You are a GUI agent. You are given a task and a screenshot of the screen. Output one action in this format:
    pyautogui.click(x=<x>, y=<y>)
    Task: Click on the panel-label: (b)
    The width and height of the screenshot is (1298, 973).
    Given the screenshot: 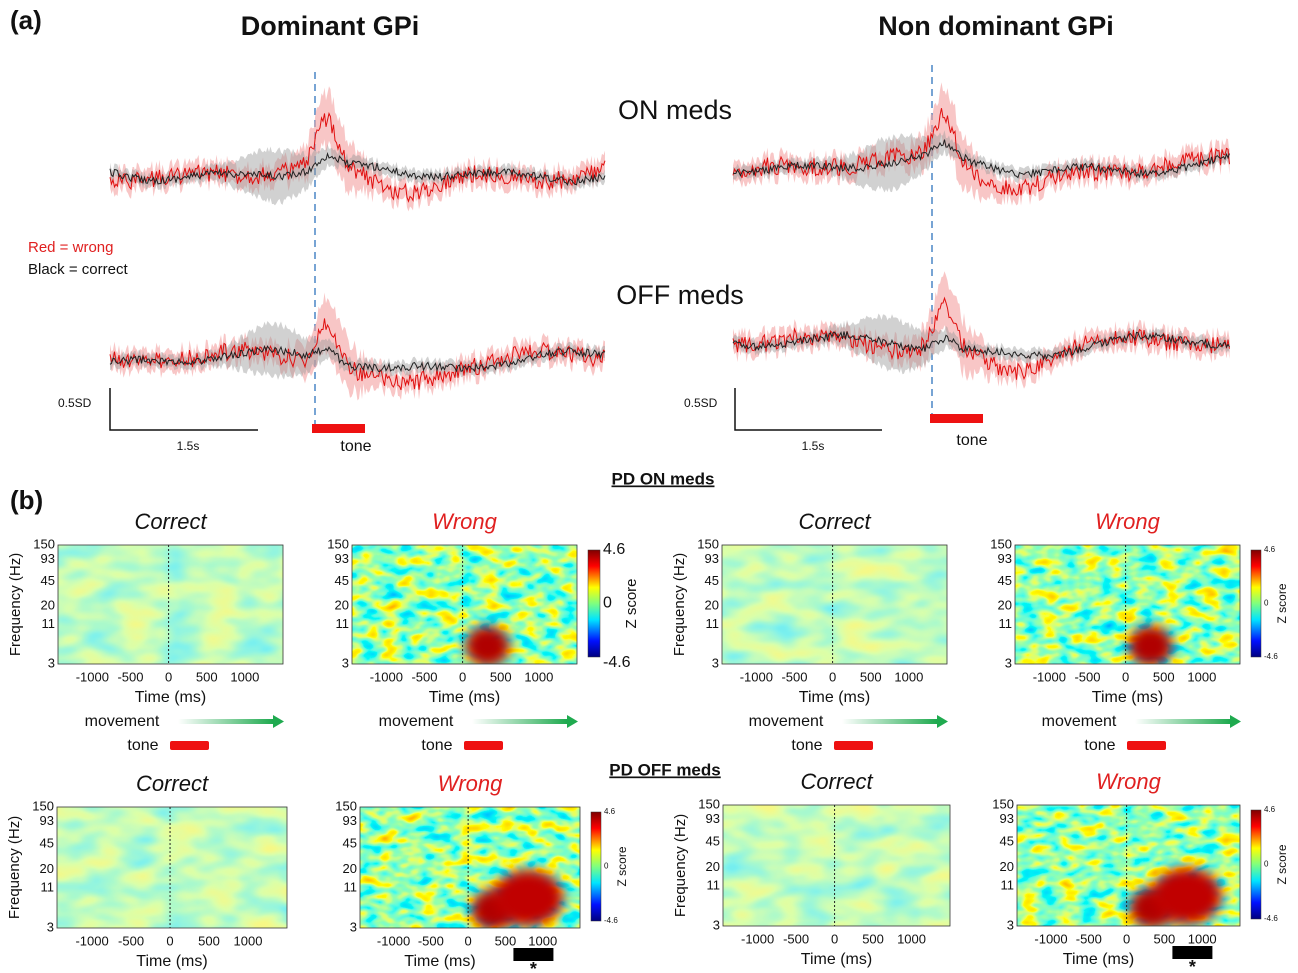 What is the action you would take?
    pyautogui.click(x=26, y=500)
    